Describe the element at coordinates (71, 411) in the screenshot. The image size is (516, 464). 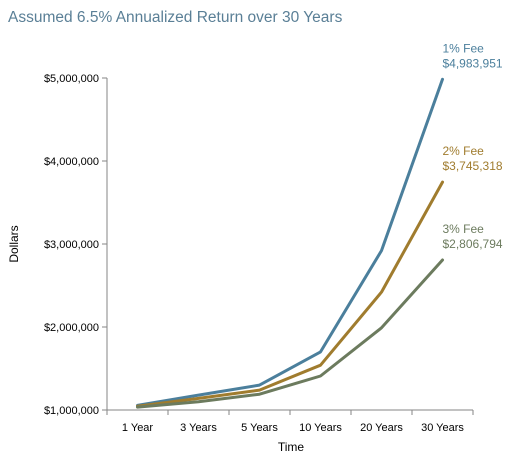
I see `y-tick-label: $1,000,000` at that location.